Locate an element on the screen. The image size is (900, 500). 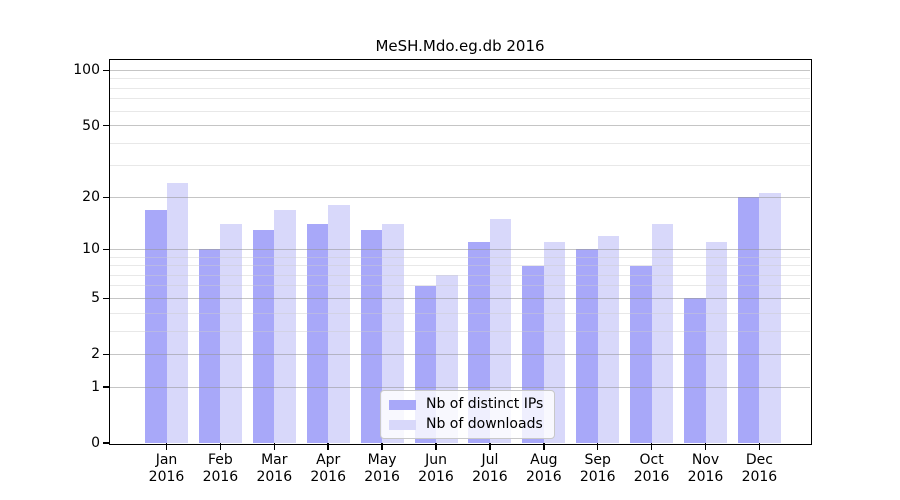
legend: Nb of distinct IPs Nb of downloads is located at coordinates (468, 414).